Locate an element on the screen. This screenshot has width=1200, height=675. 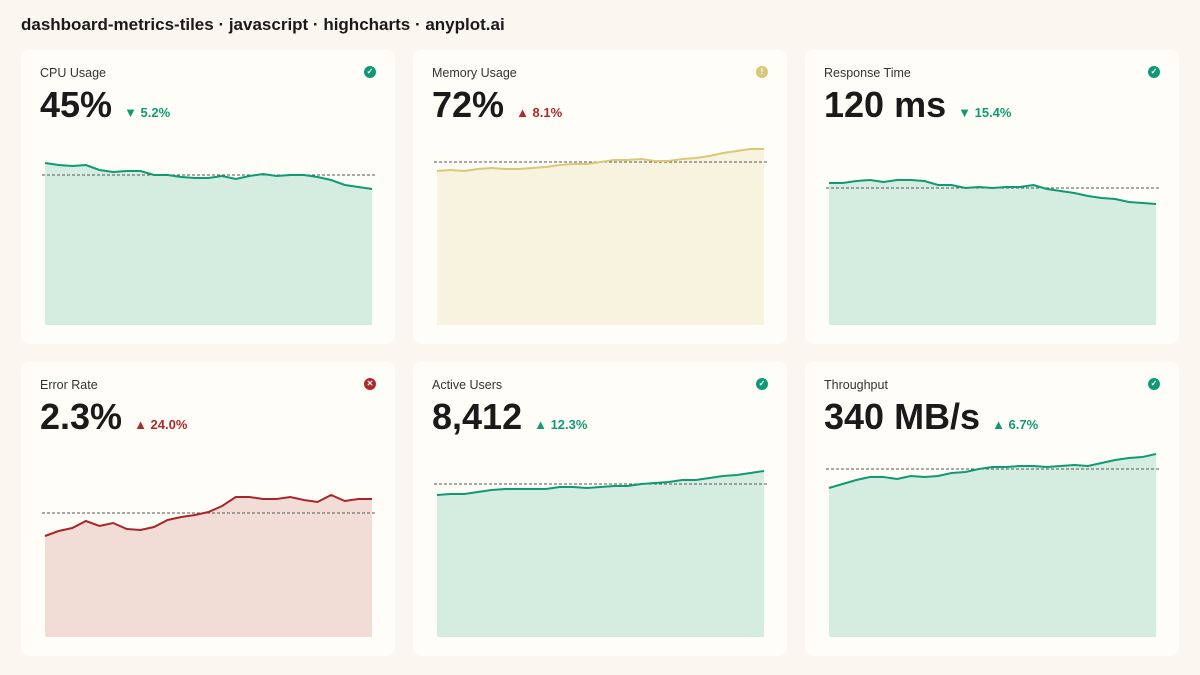
metric-change: ▲ 8.1% is located at coordinates (539, 112).